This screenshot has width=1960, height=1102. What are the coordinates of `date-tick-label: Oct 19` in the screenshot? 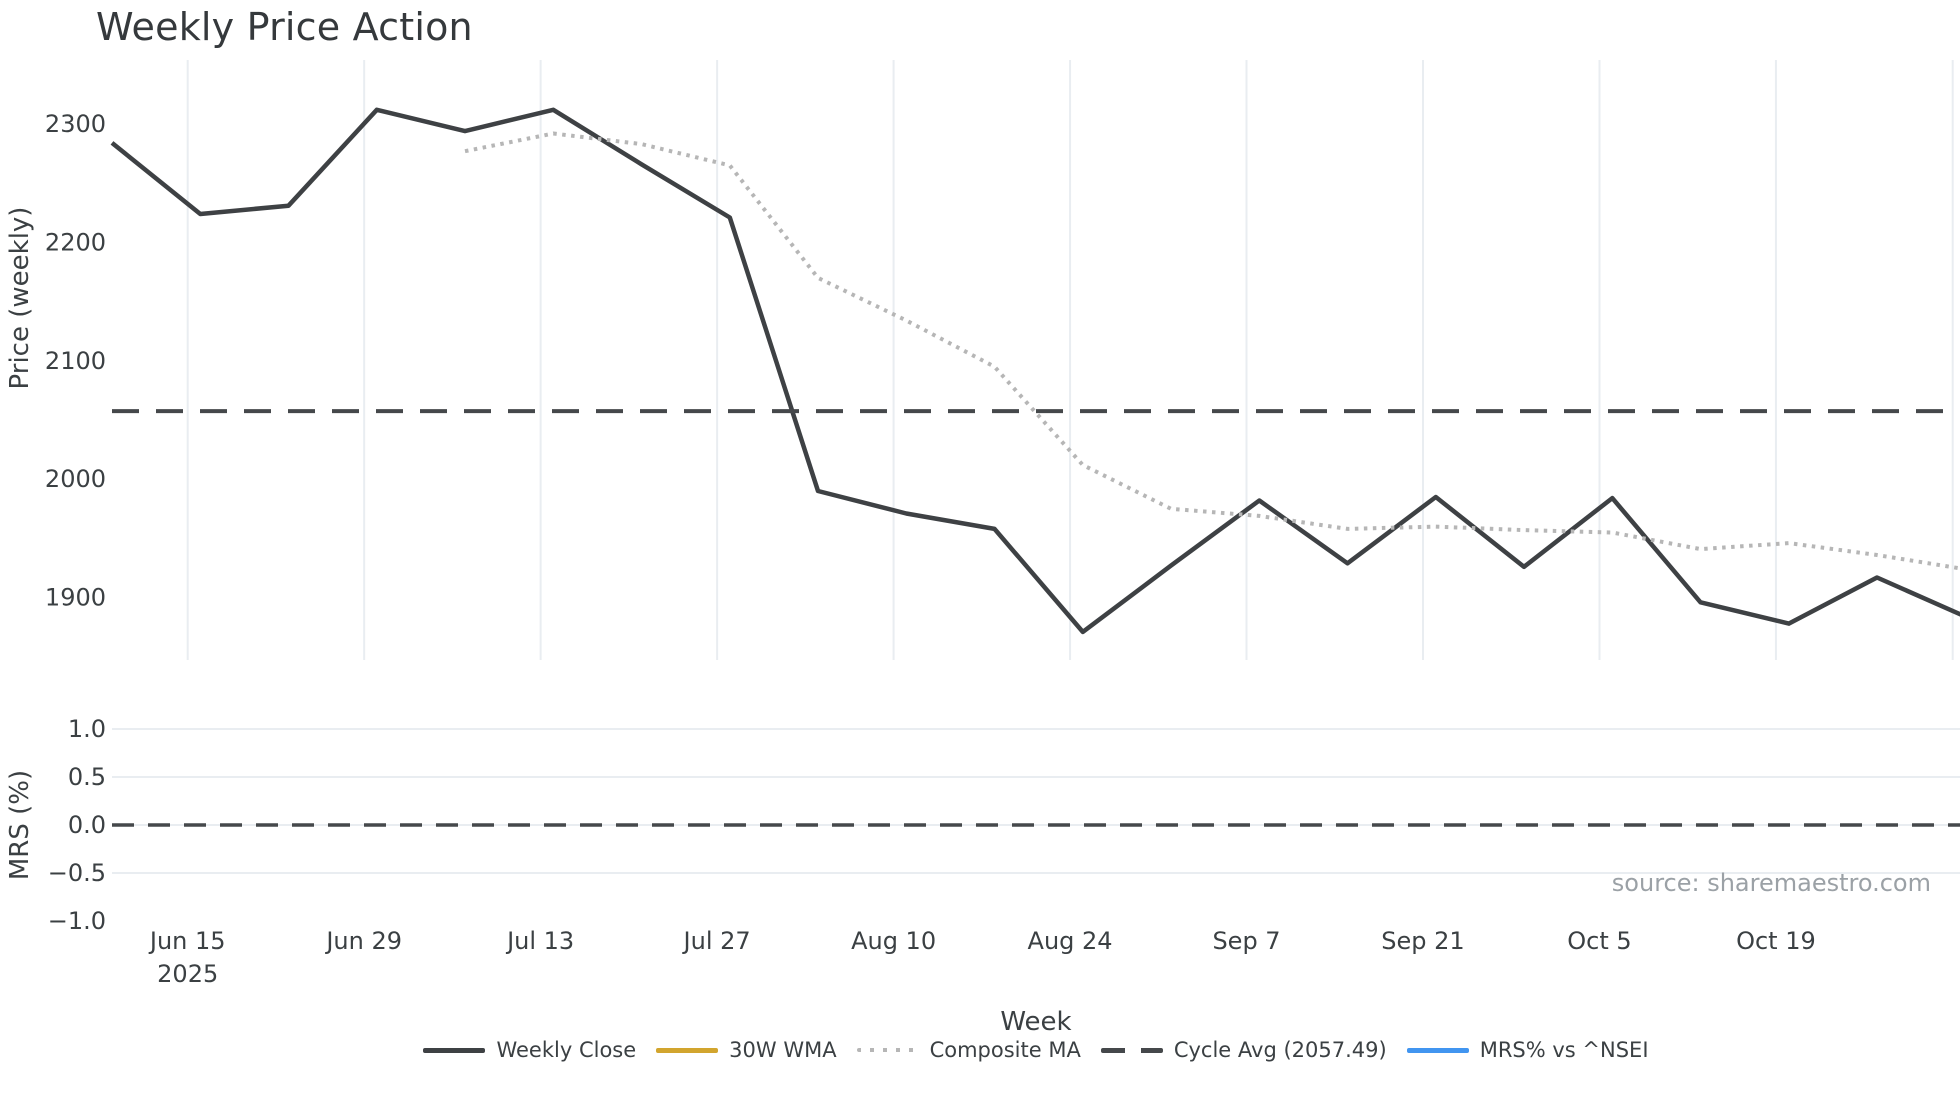 It's located at (1776, 941).